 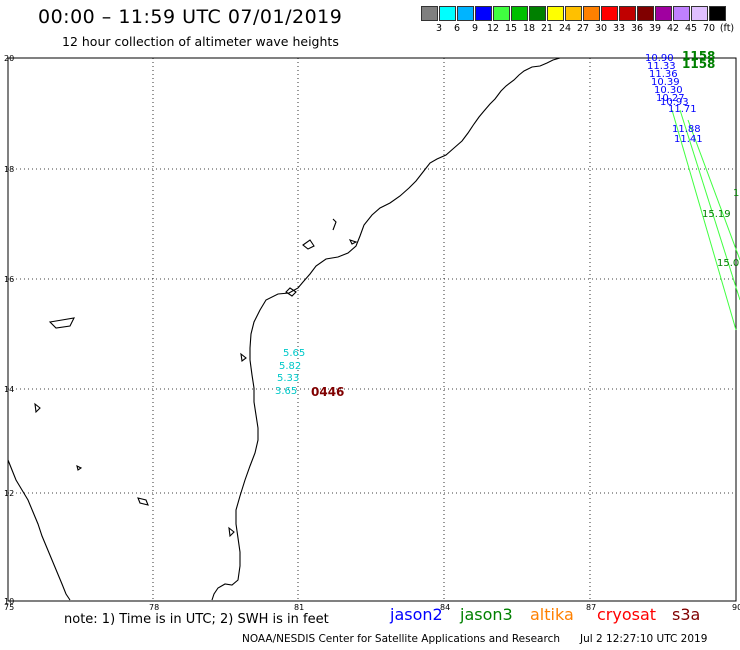 What do you see at coordinates (190, 17) in the screenshot?
I see `chart-title: 00:00 – 11:59 UTC 07/01/2019` at bounding box center [190, 17].